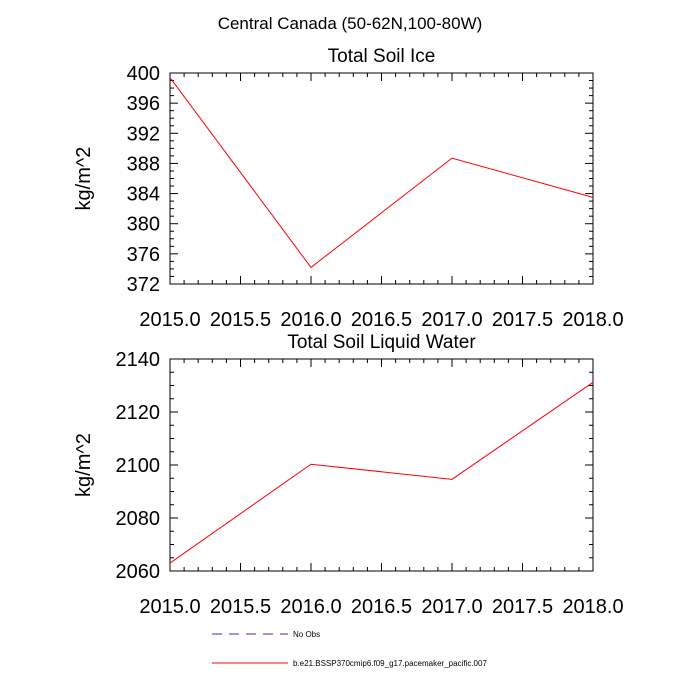 This screenshot has width=700, height=700. Describe the element at coordinates (138, 466) in the screenshot. I see `y-tick-label: 2100` at that location.